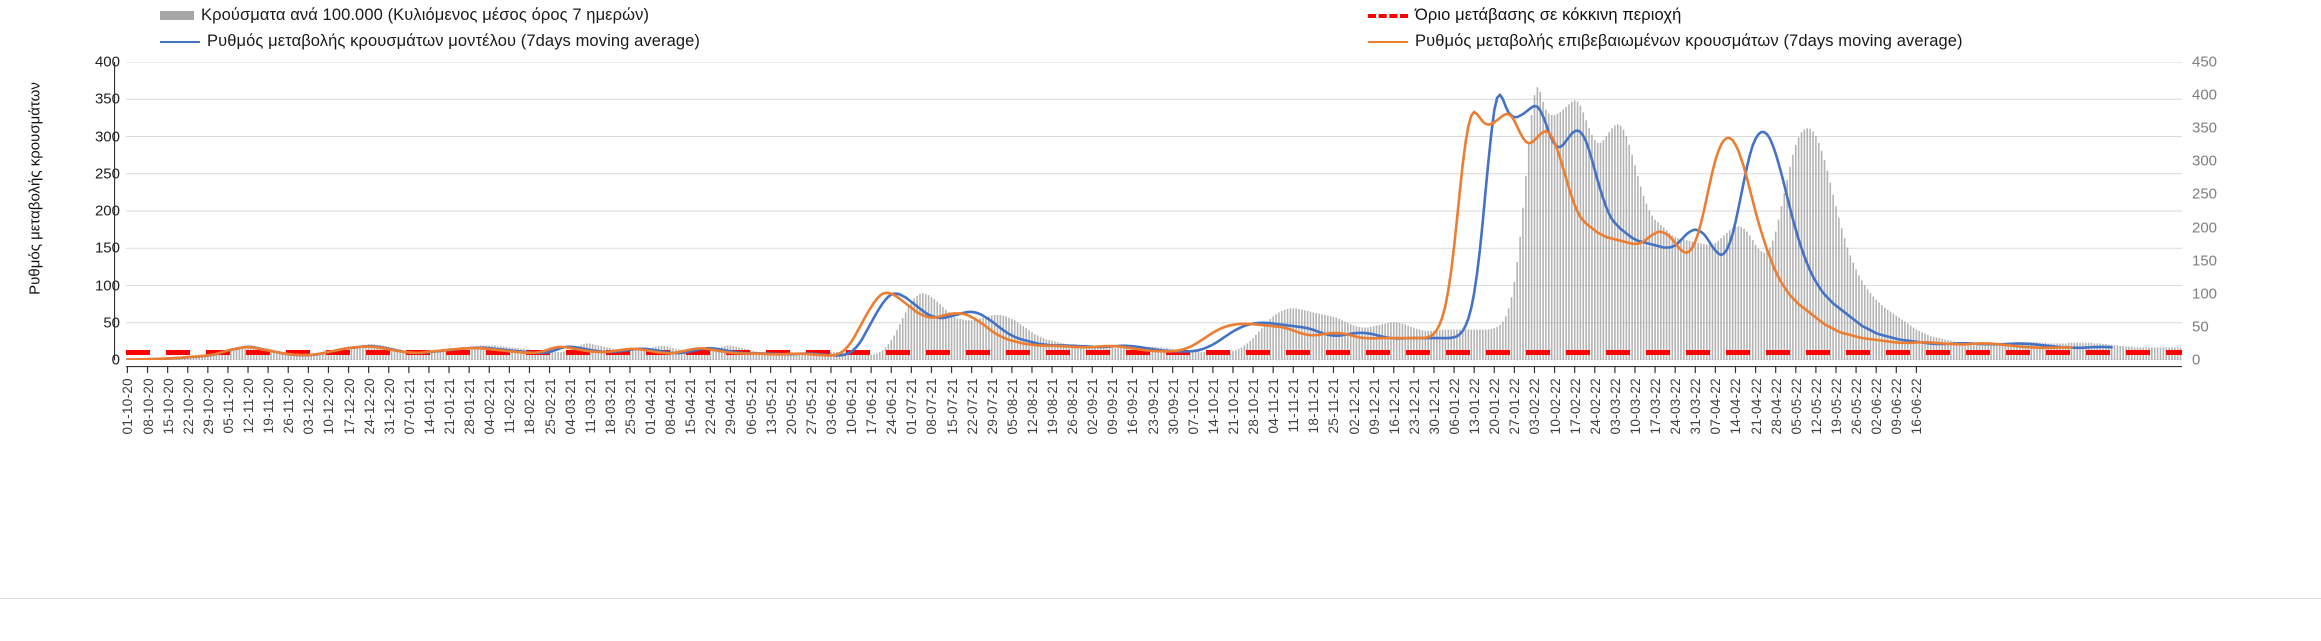 The height and width of the screenshot is (641, 2321). I want to click on x-tick-label: 12-11-20, so click(249, 406).